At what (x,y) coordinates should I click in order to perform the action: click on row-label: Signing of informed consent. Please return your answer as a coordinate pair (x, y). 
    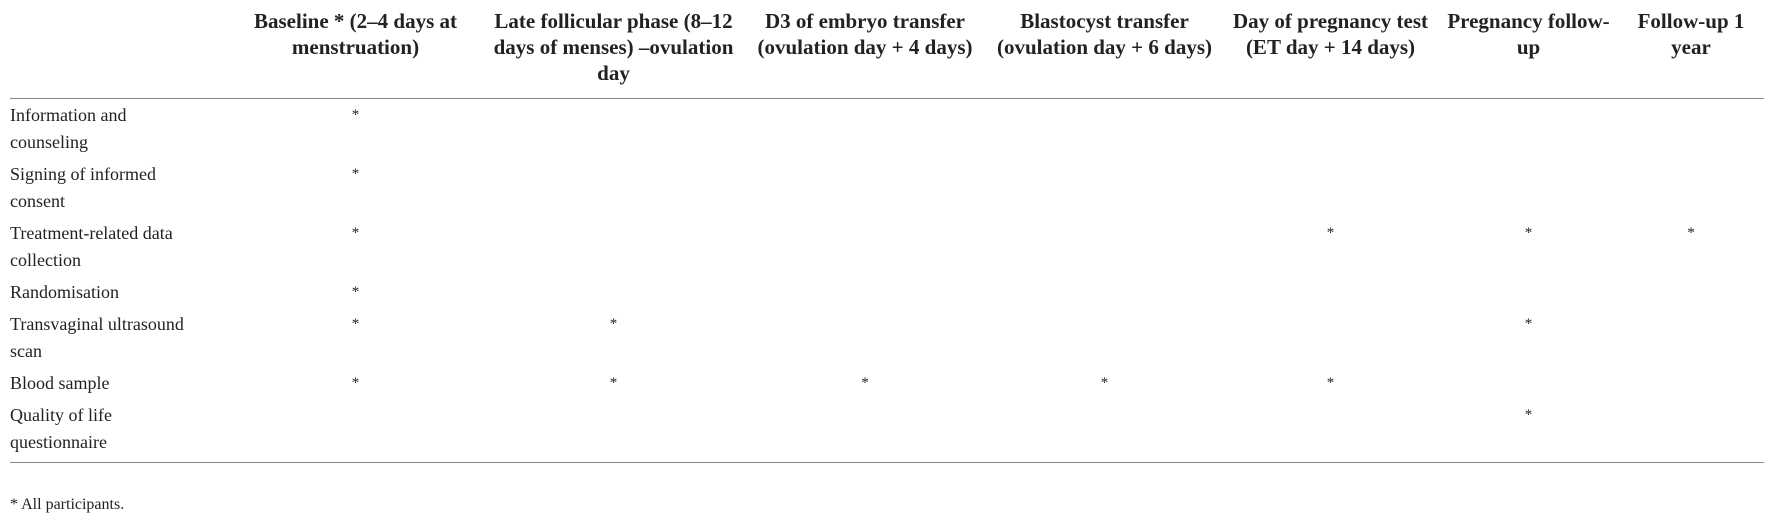
    Looking at the image, I should click on (83, 187).